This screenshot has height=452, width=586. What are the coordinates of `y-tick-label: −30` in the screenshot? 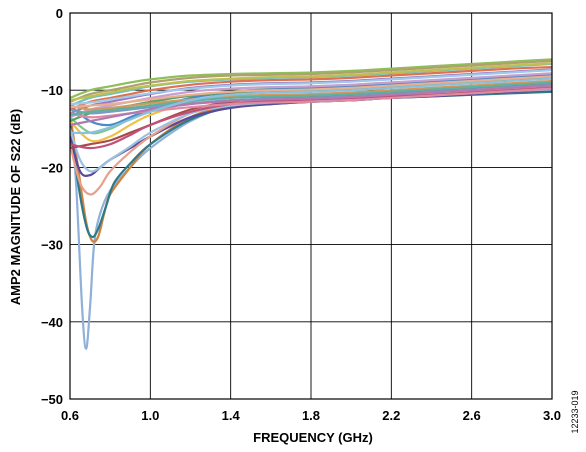 It's located at (52, 245).